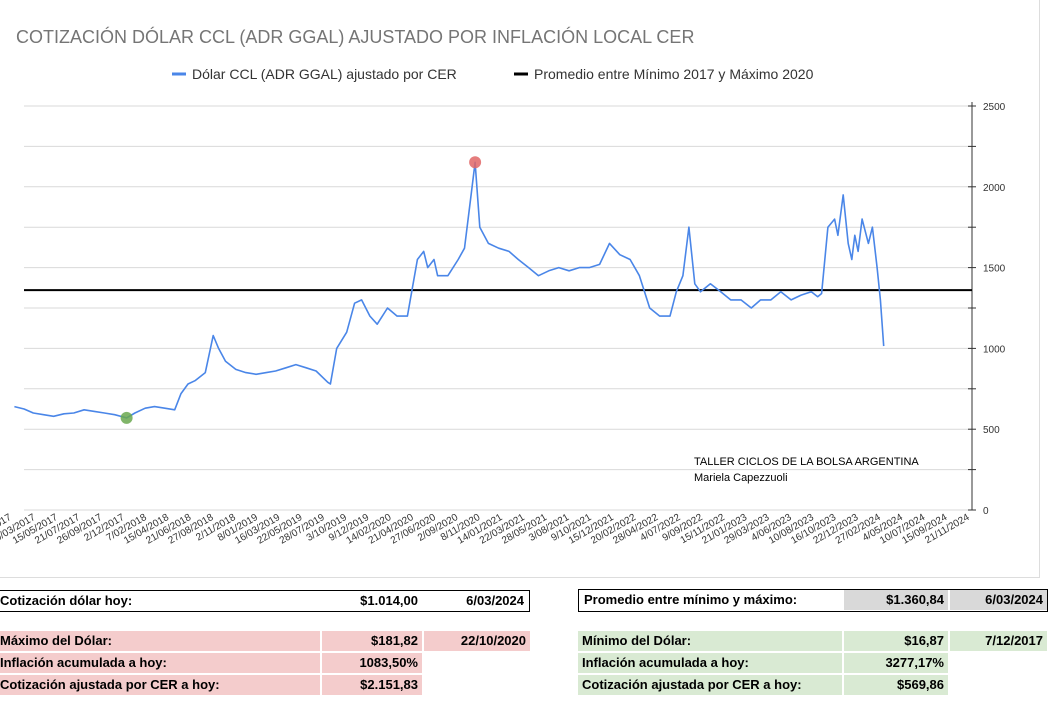  I want to click on legend-label-average: Promedio entre Mínimo 2017 y Máximo 2020, so click(674, 74).